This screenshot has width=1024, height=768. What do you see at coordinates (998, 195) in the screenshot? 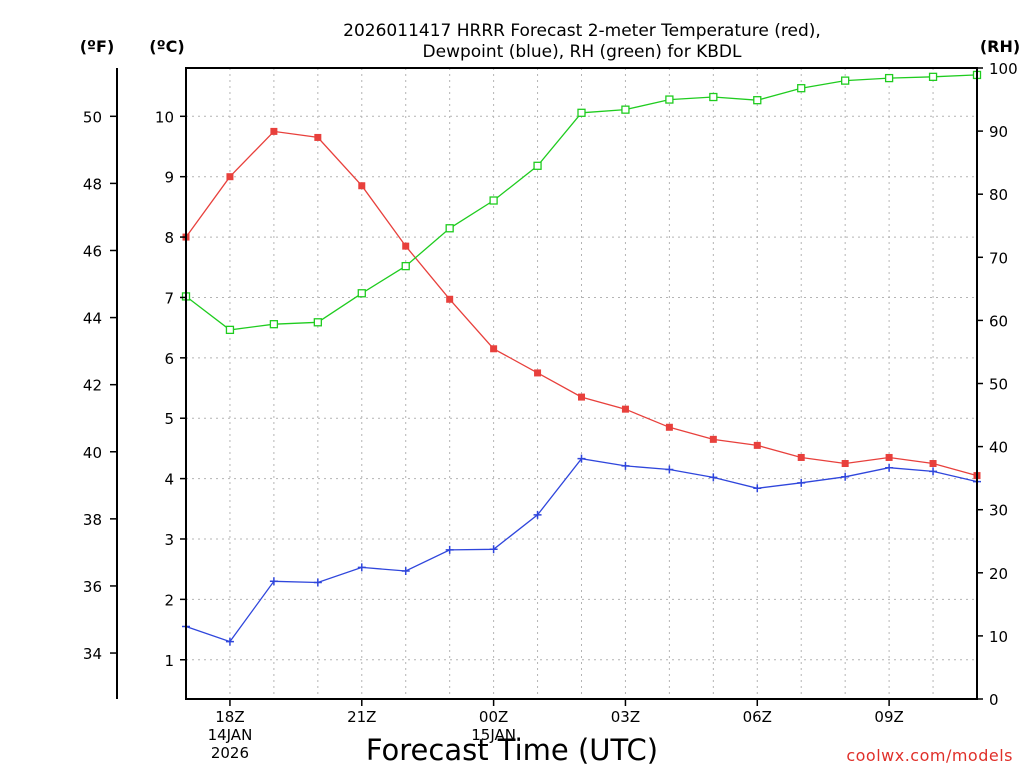
I see `rh-tick-label: 80` at bounding box center [998, 195].